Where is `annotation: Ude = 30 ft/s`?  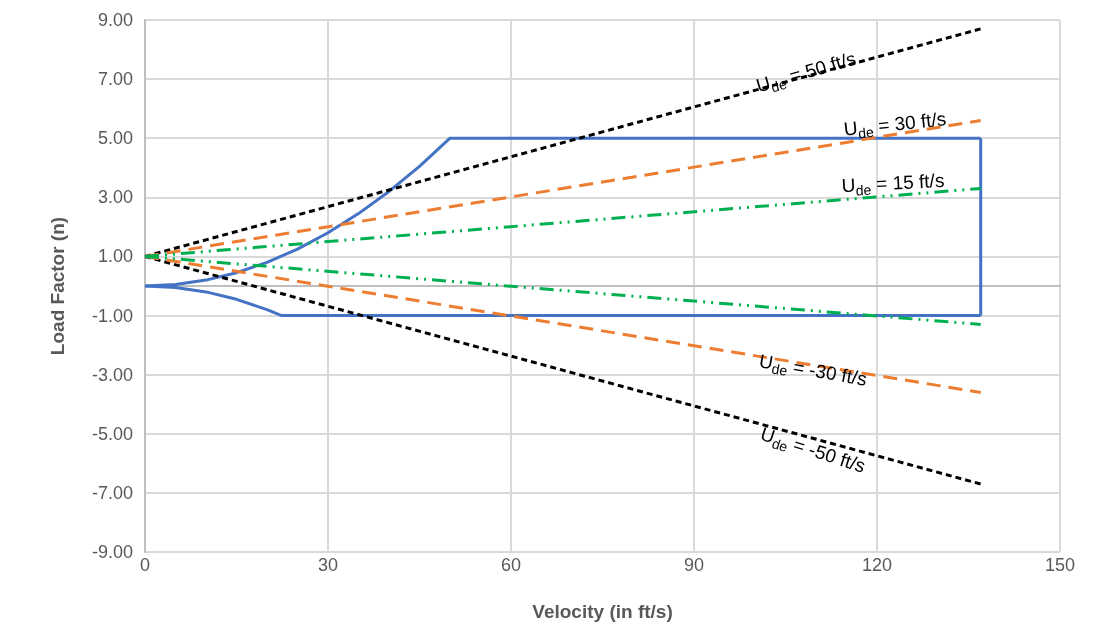 annotation: Ude = 30 ft/s is located at coordinates (895, 125).